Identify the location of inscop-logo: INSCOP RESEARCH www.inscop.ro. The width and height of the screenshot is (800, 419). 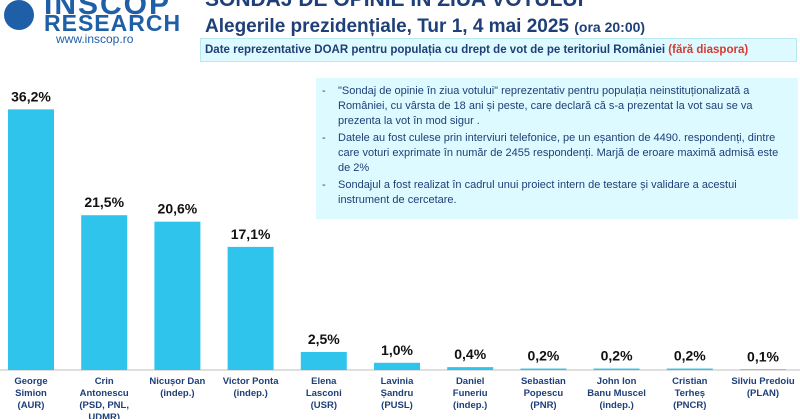
(95, 25).